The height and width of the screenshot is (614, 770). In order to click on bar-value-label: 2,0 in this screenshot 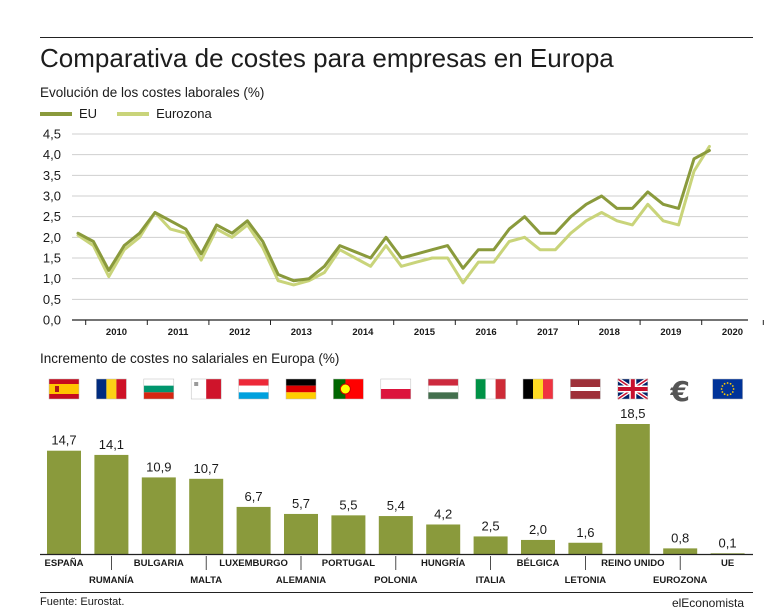, I will do `click(538, 529)`.